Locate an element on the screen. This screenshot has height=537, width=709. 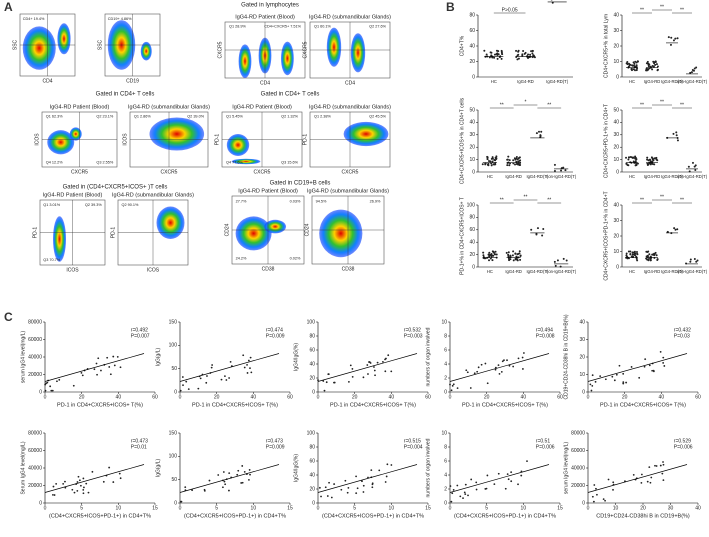
gate-value: Q2 90.1% is located at coordinates (131, 205).